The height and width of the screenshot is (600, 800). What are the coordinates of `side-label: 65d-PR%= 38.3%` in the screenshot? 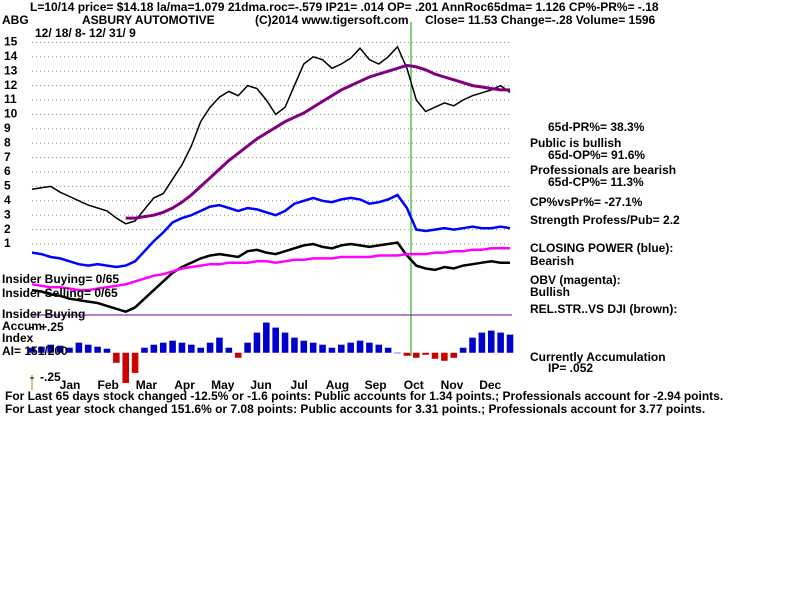 It's located at (596, 127).